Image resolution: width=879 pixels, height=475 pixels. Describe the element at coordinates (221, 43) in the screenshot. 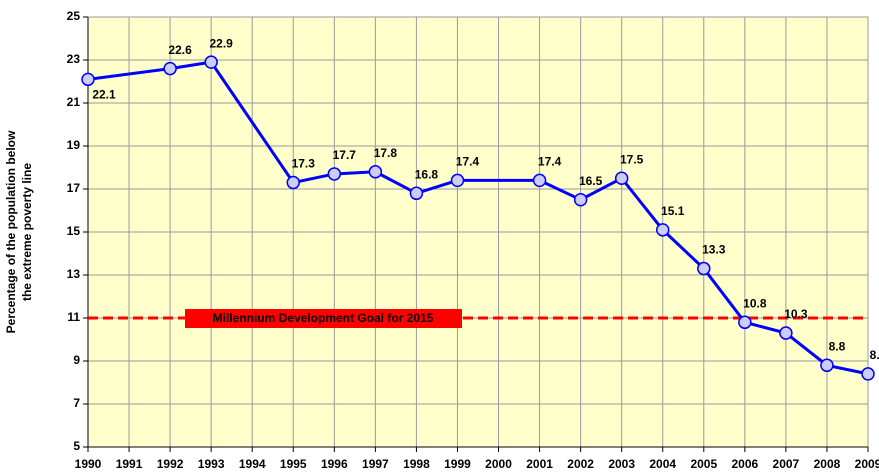

I see `data-label: 22.9` at that location.